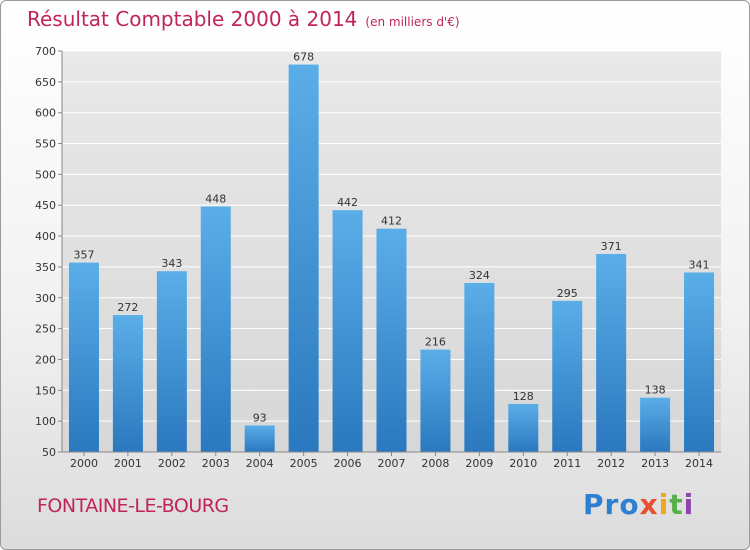 The image size is (750, 550). I want to click on y-tick-label: 200, so click(45, 359).